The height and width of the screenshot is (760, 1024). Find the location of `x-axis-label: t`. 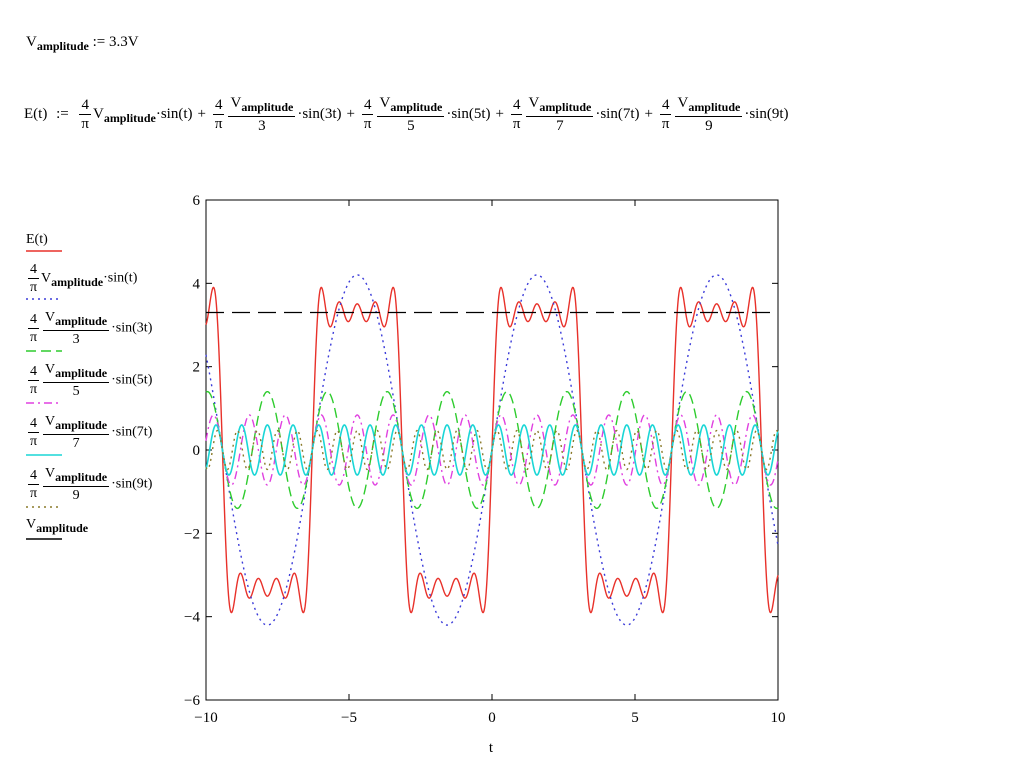

x-axis-label: t is located at coordinates (491, 748).